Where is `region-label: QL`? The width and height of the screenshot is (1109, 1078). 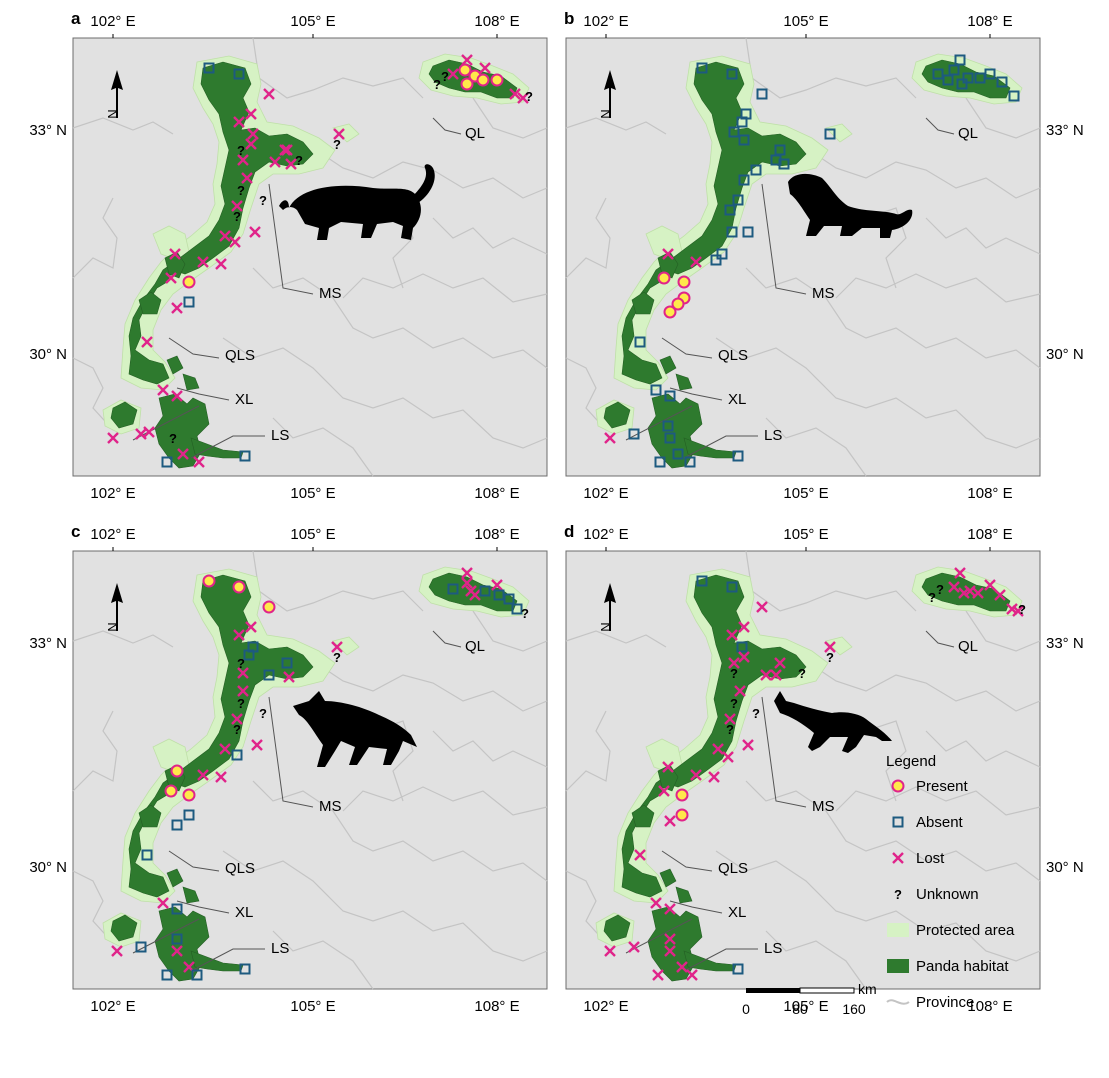
region-label: QL is located at coordinates (475, 646).